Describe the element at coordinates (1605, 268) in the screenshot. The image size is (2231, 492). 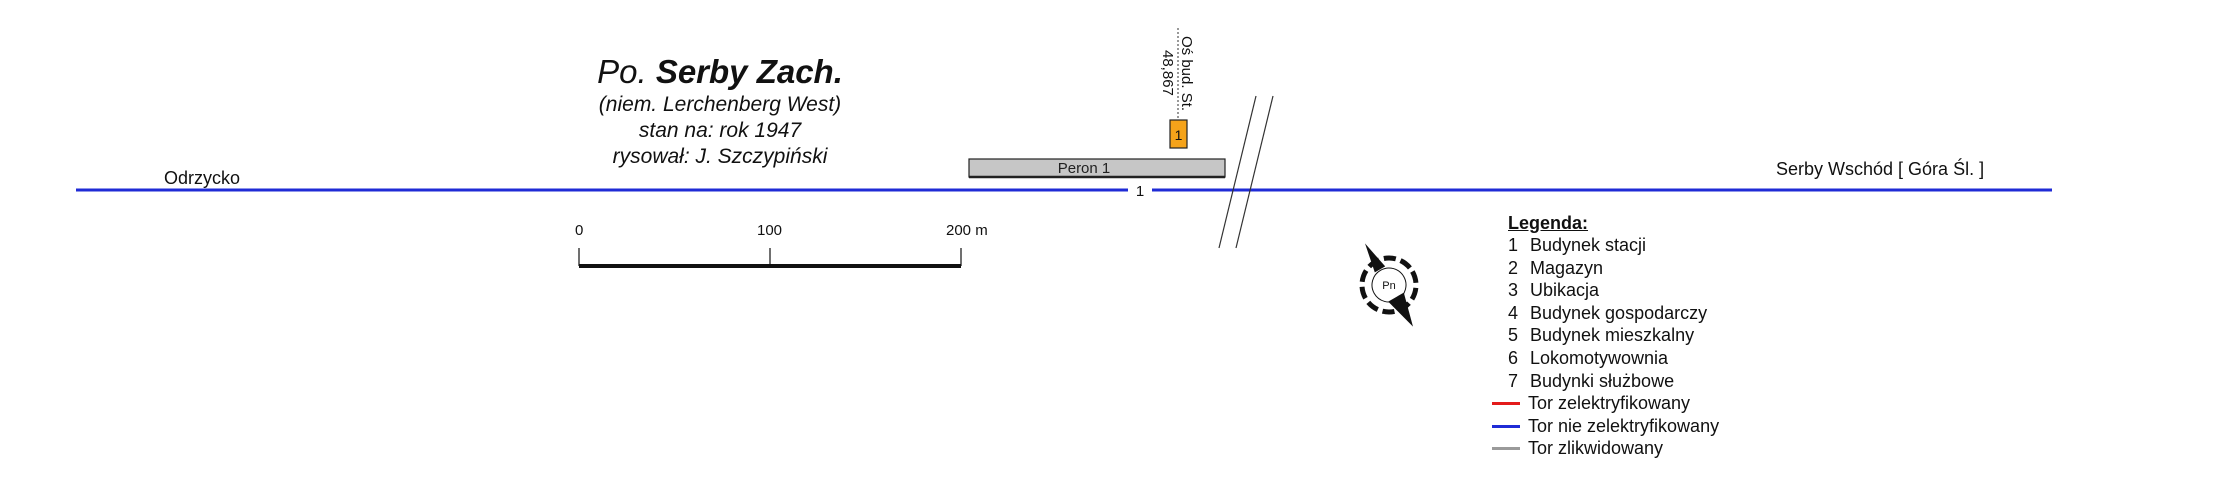
I see `legend-item: 2 Magazyn` at that location.